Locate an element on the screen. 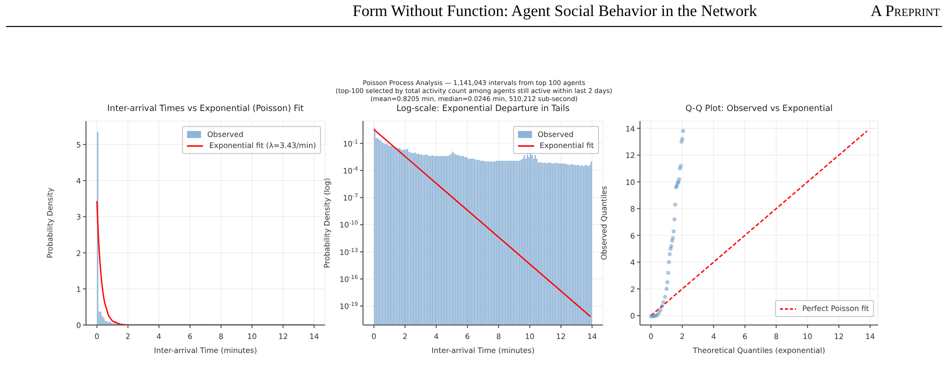 The height and width of the screenshot is (367, 948). chart-title: Inter-arrival Times vs Exponential (Poisson) Fit is located at coordinates (205, 109).